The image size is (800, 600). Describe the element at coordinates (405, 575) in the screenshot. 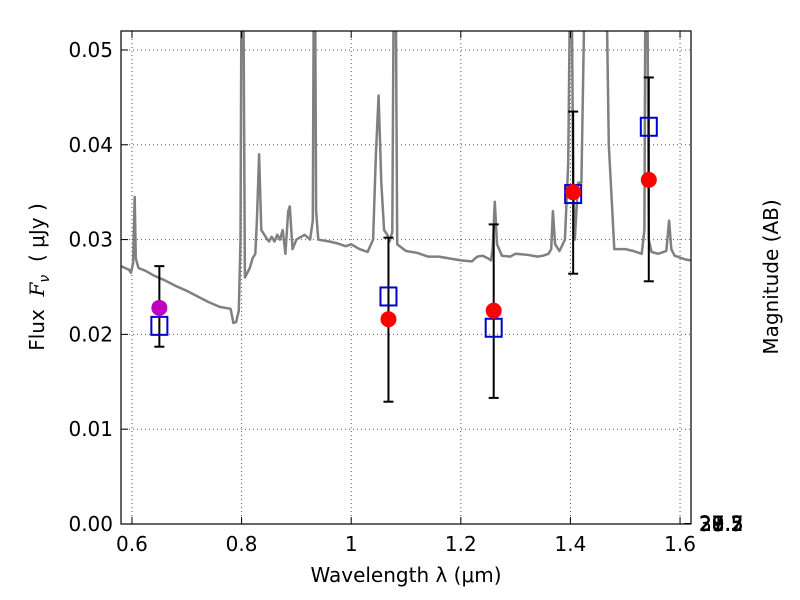

I see `x-axis-title: Wavelength λ (μm)` at that location.